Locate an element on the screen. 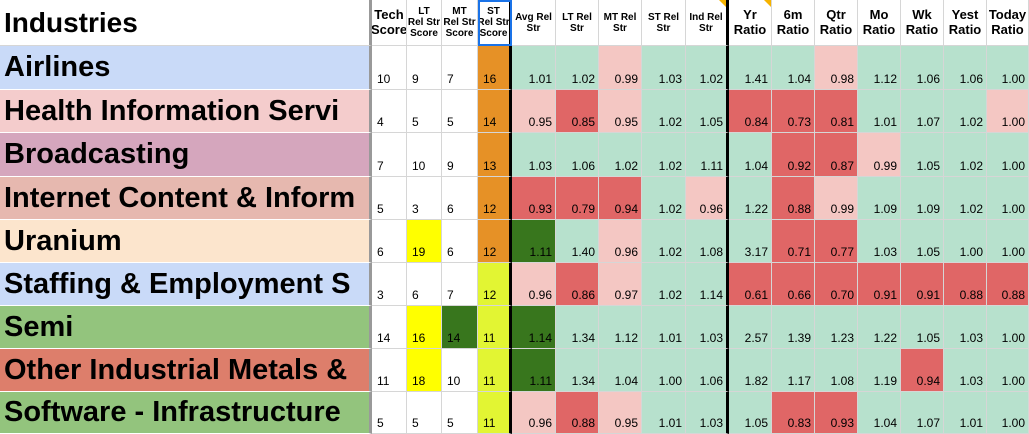 Image resolution: width=1029 pixels, height=434 pixels. value-cell-wk: 1.06 is located at coordinates (922, 68).